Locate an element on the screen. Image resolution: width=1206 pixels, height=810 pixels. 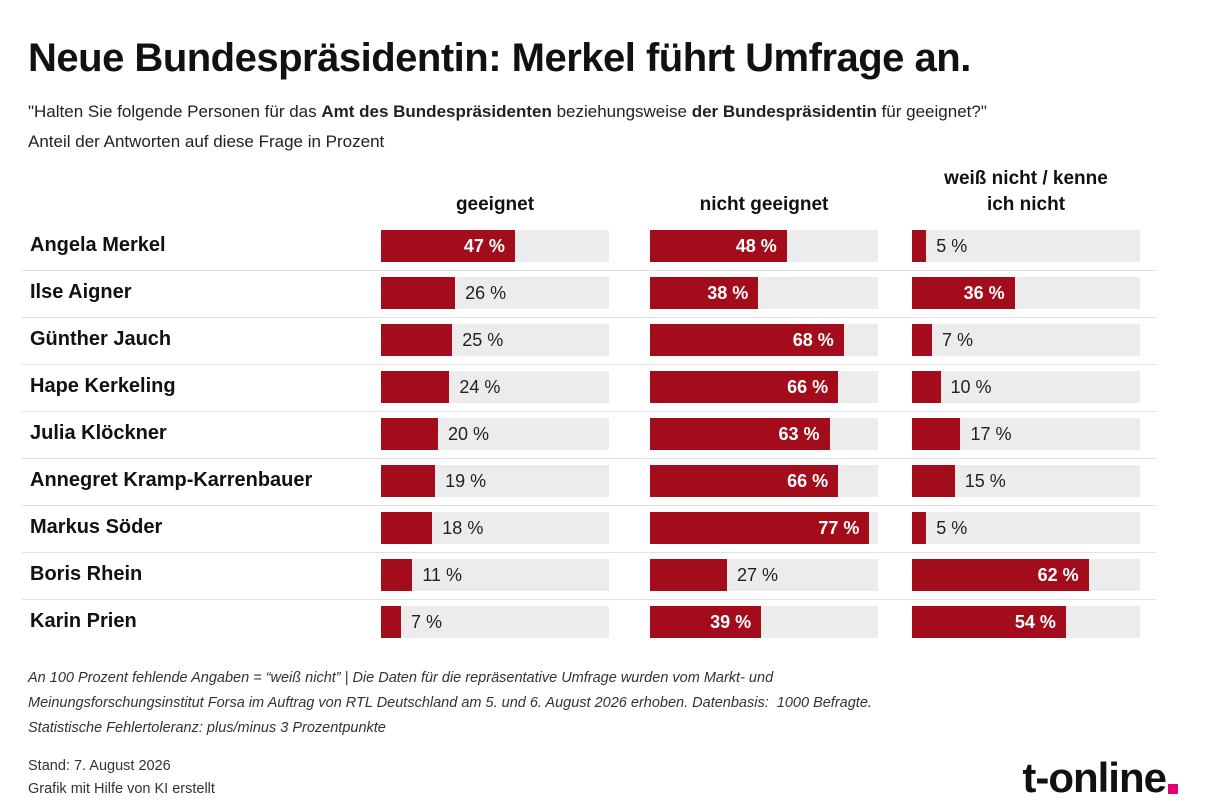
category-label: Annegret Kramp-Karrenbauer is located at coordinates (171, 480).